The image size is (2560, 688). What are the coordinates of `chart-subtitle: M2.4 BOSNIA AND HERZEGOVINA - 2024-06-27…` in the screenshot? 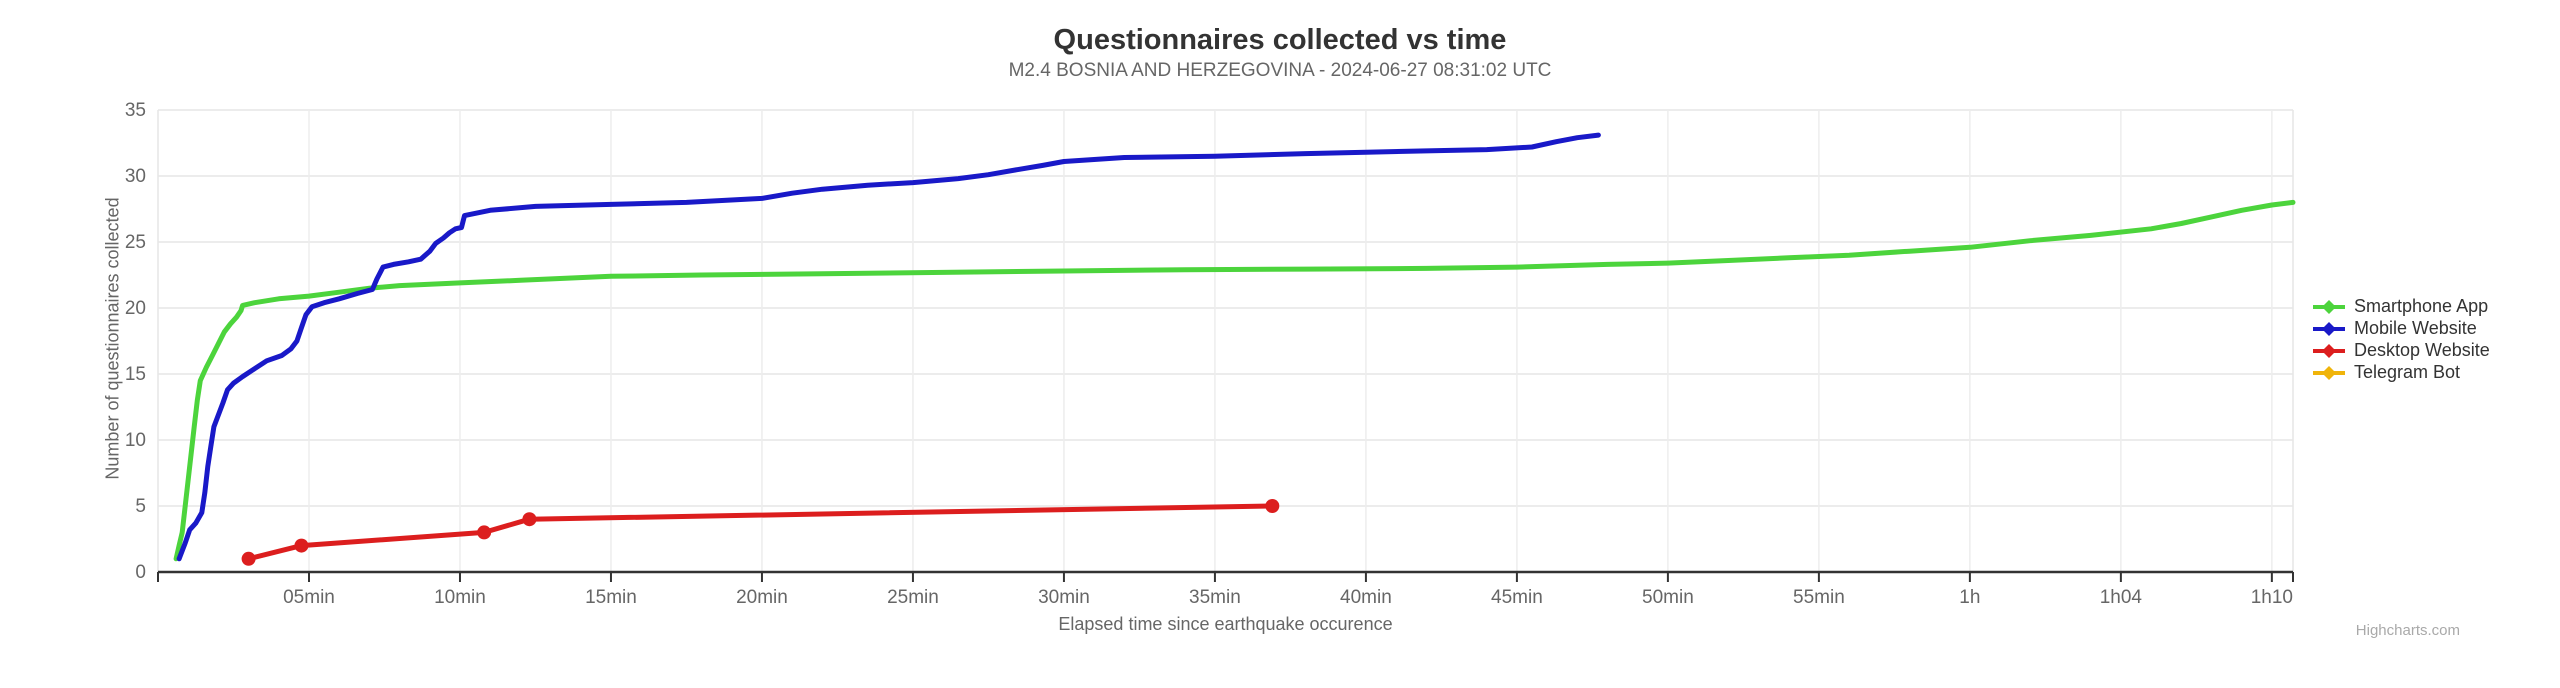 It's located at (1280, 70).